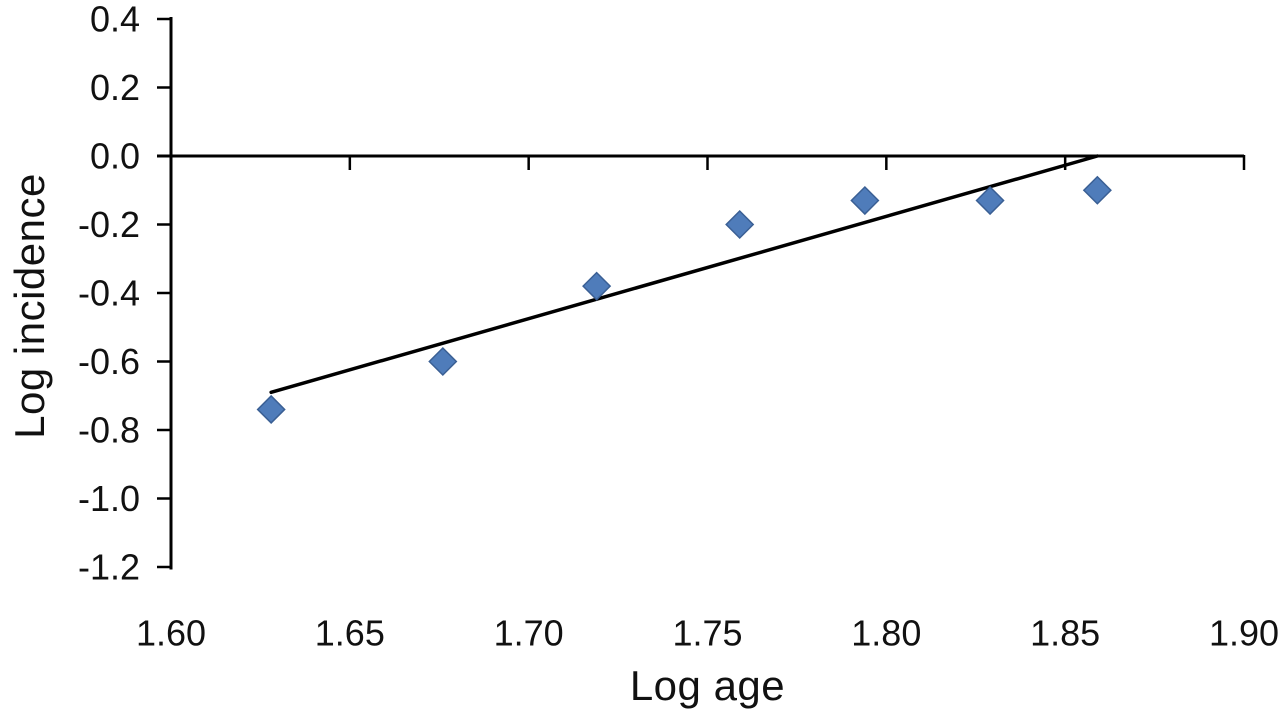 The image size is (1280, 716). I want to click on x-tick-label: 1.80, so click(886, 633).